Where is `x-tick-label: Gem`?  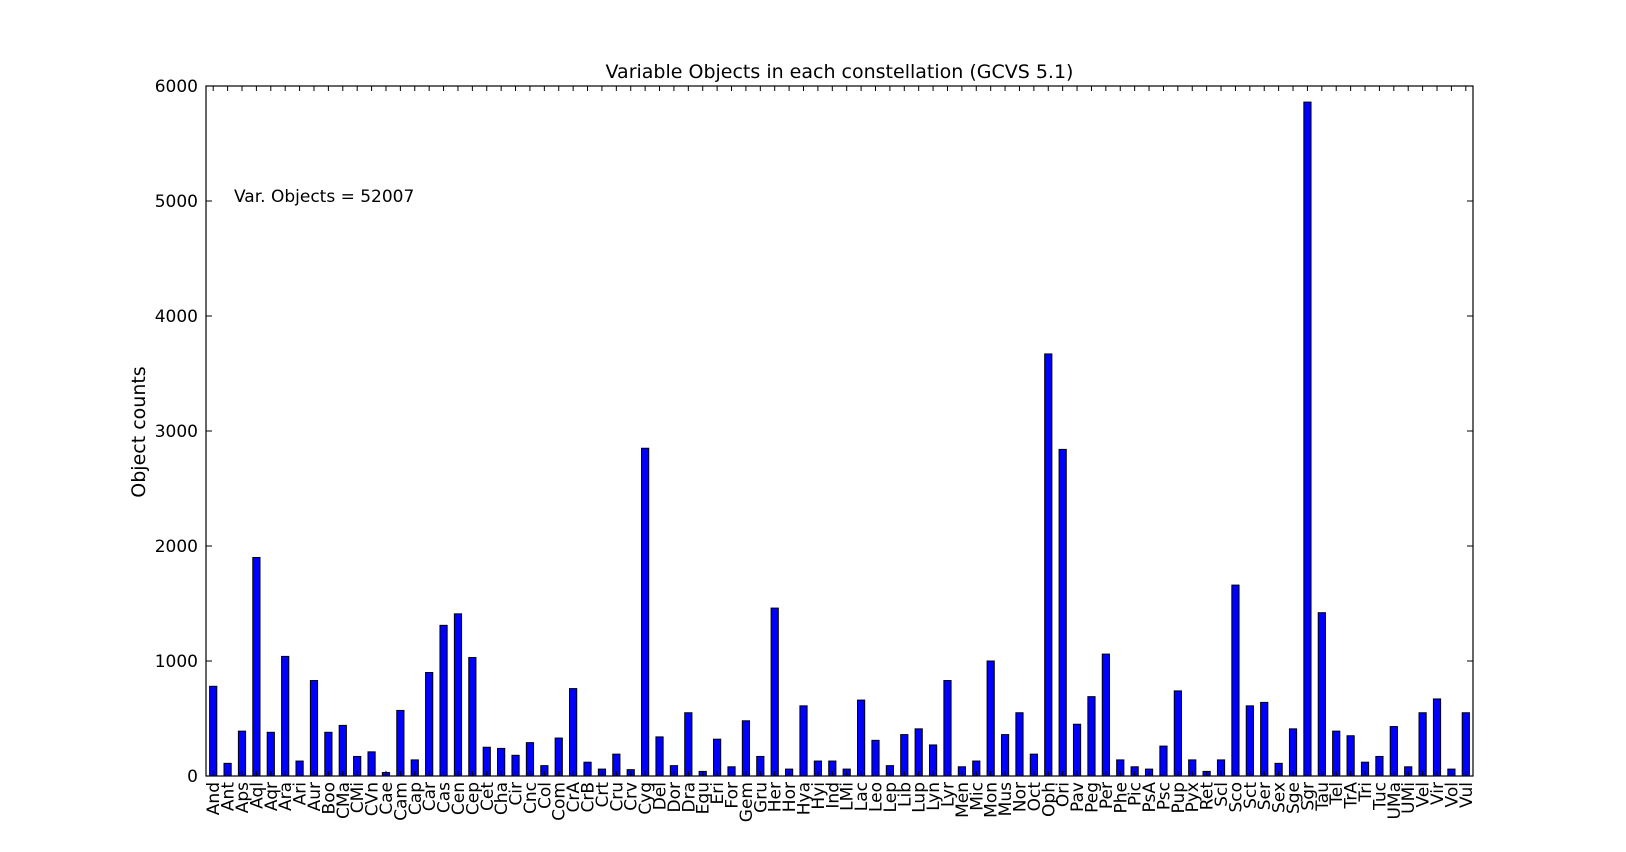 x-tick-label: Gem is located at coordinates (747, 802).